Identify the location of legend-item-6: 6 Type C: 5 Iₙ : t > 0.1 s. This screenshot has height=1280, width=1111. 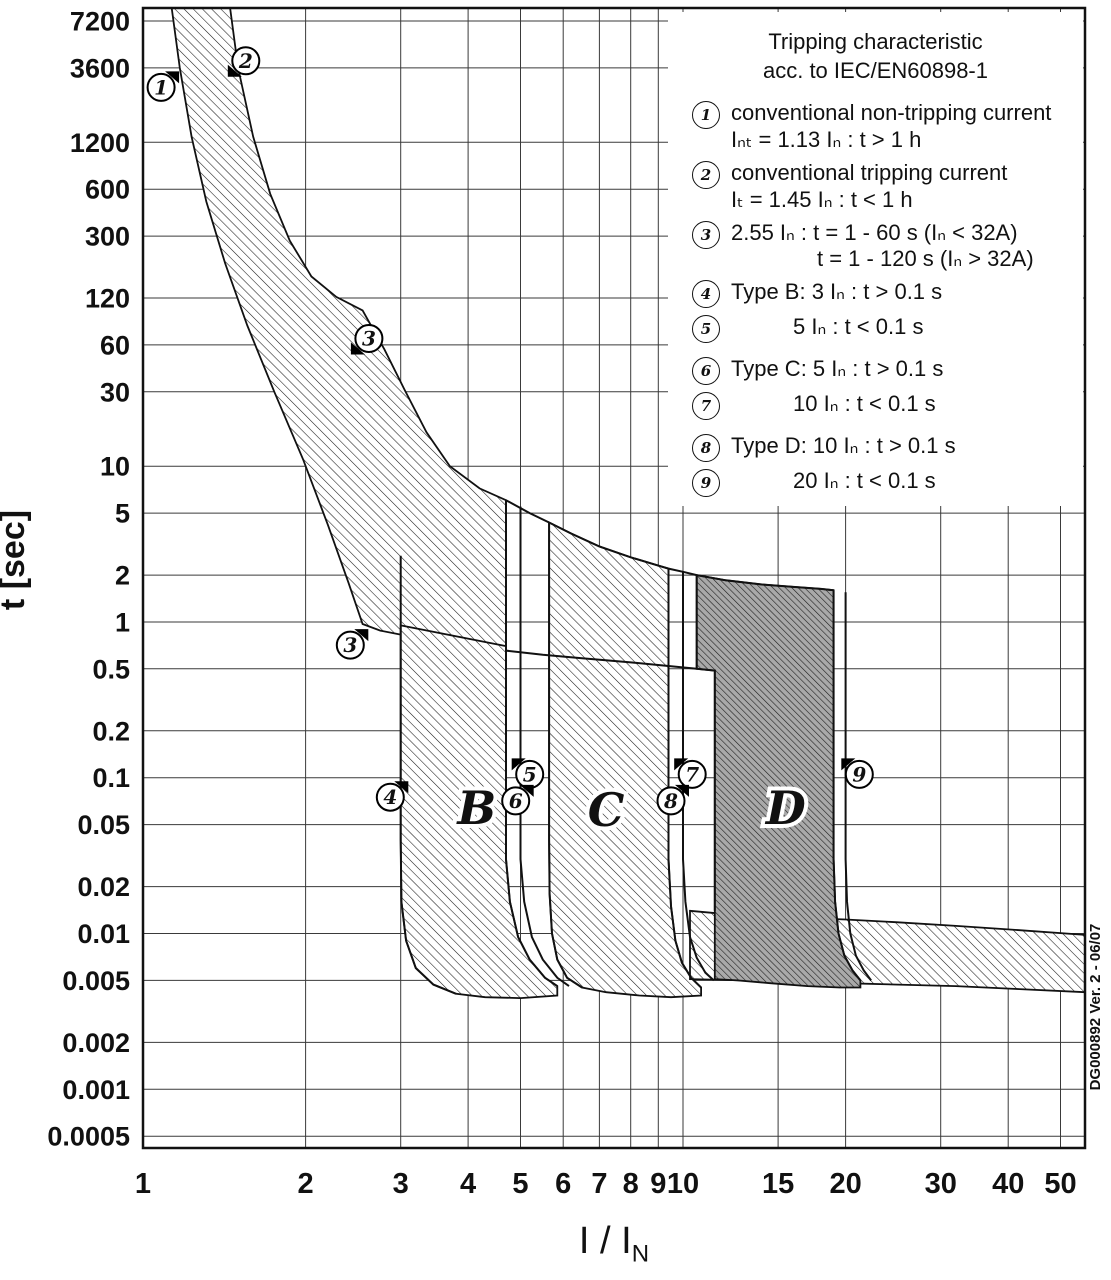
(887, 370).